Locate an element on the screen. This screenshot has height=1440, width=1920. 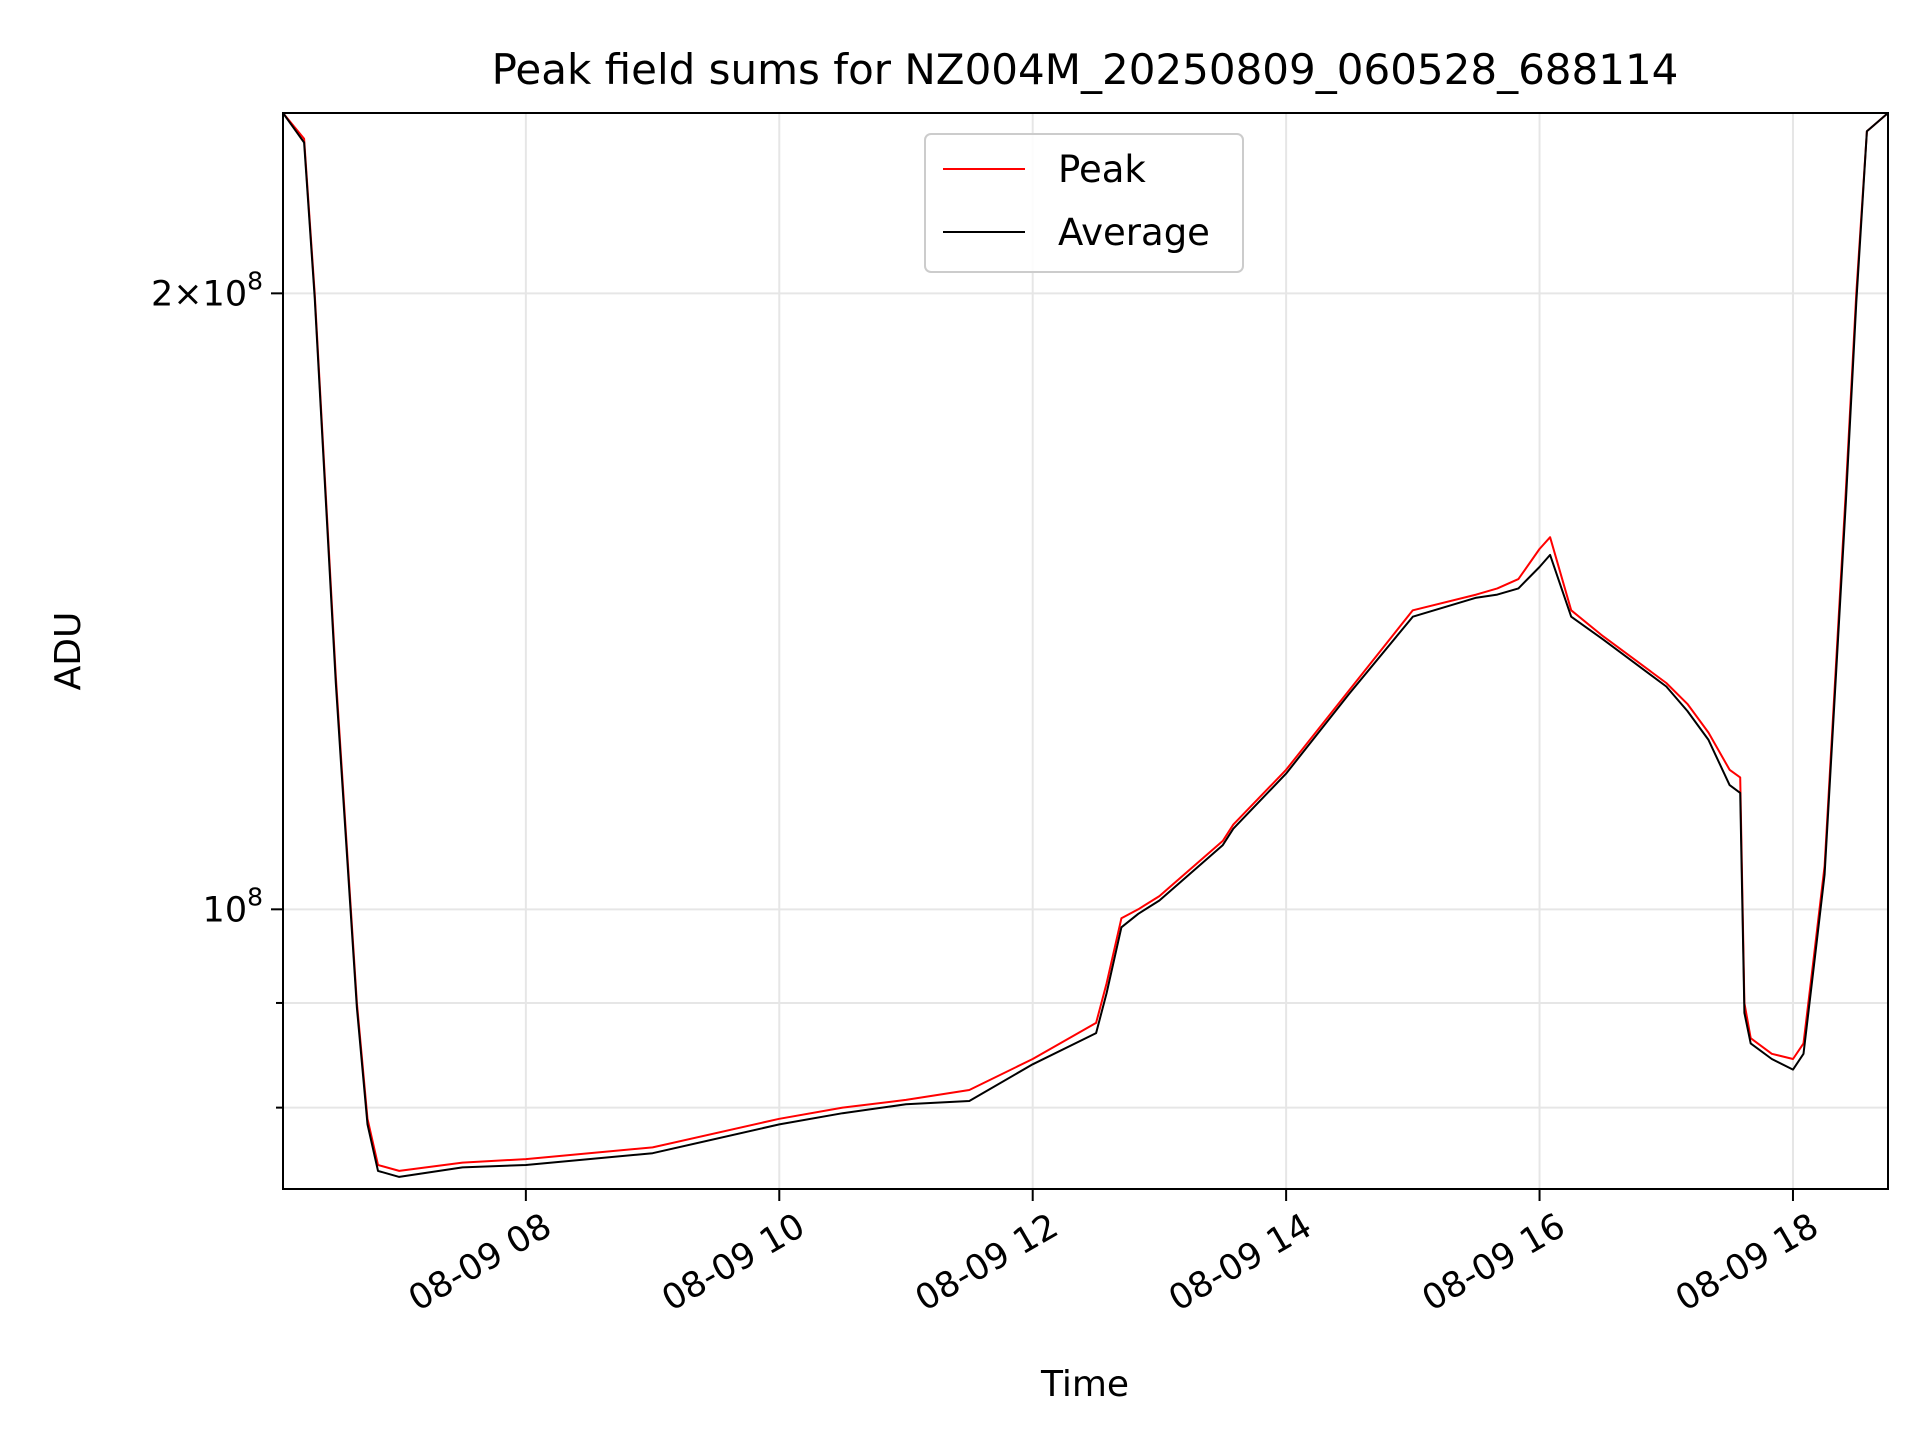
x-axis-label: Time is located at coordinates (1084, 1384).